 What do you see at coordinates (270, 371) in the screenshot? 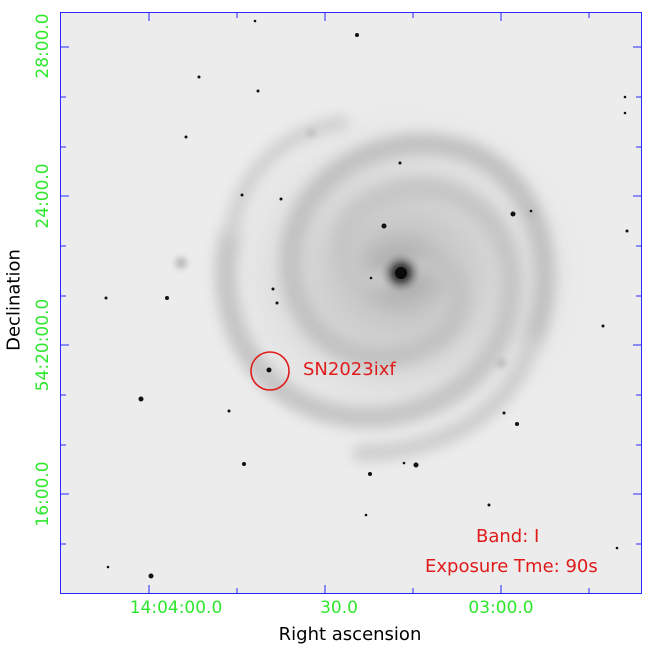
I see `target-circle` at bounding box center [270, 371].